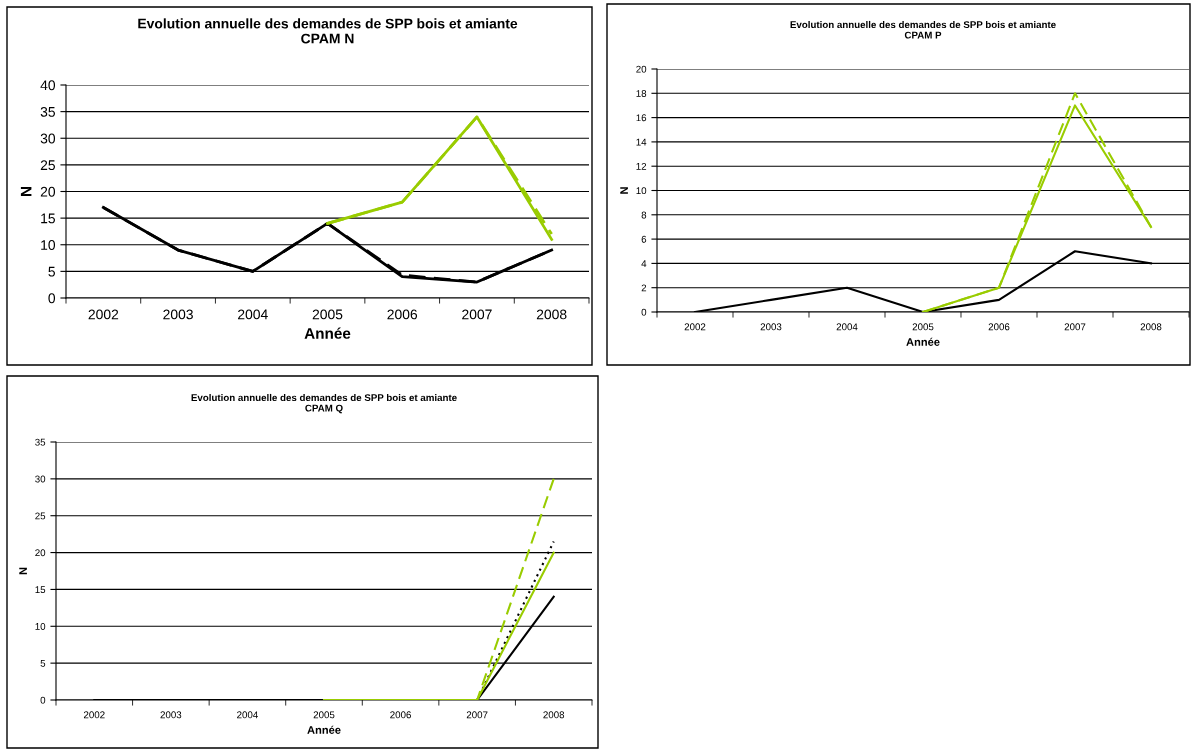 This screenshot has height=751, width=1193. I want to click on y-tick-label: 2, so click(644, 288).